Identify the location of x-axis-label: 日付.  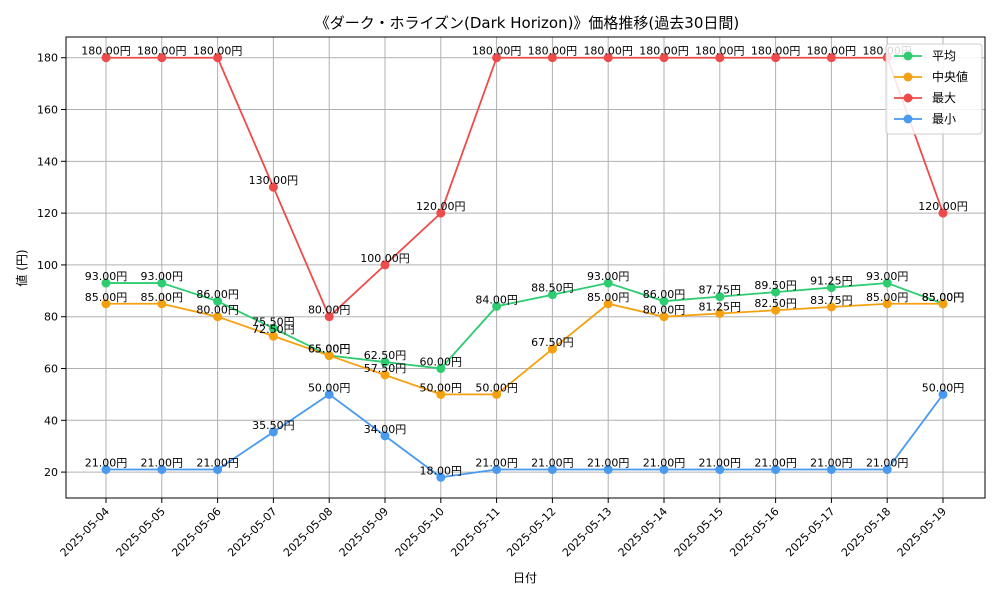
(525, 578).